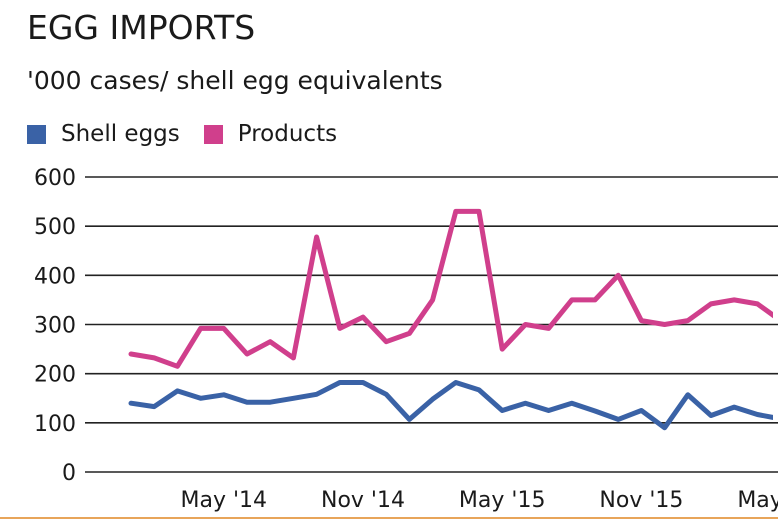 This screenshot has height=519, width=778. I want to click on series-line-shell-eggs, so click(450, 405).